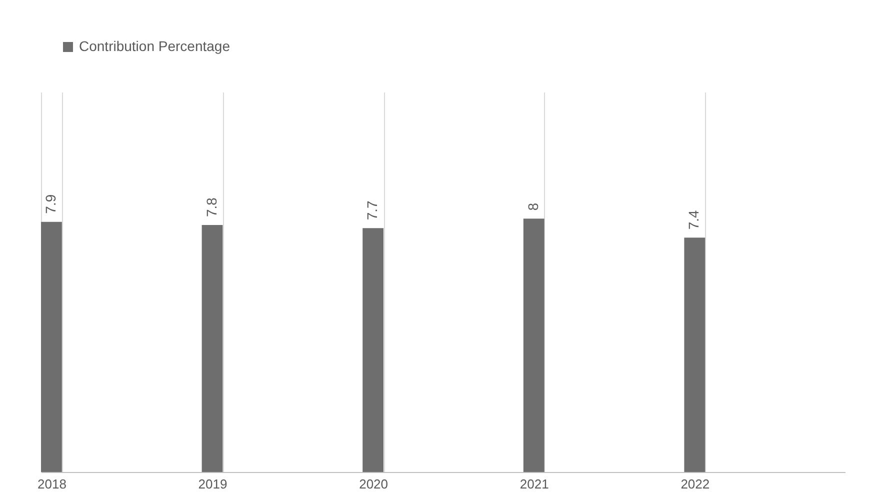  Describe the element at coordinates (373, 484) in the screenshot. I see `x-tick-label: 2020` at that location.